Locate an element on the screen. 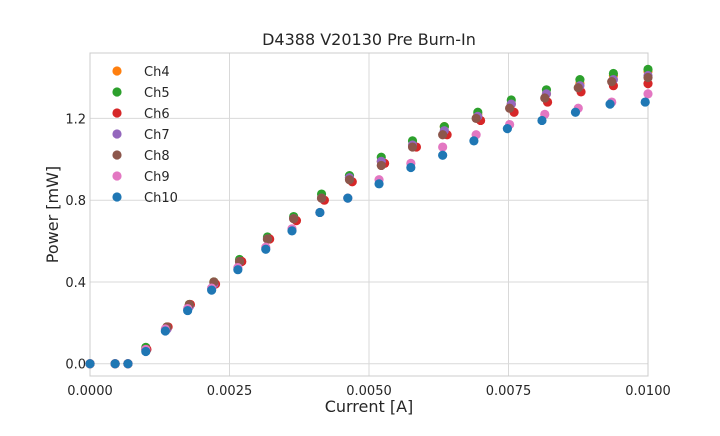  y-tick-label: 1.2 is located at coordinates (75, 119).